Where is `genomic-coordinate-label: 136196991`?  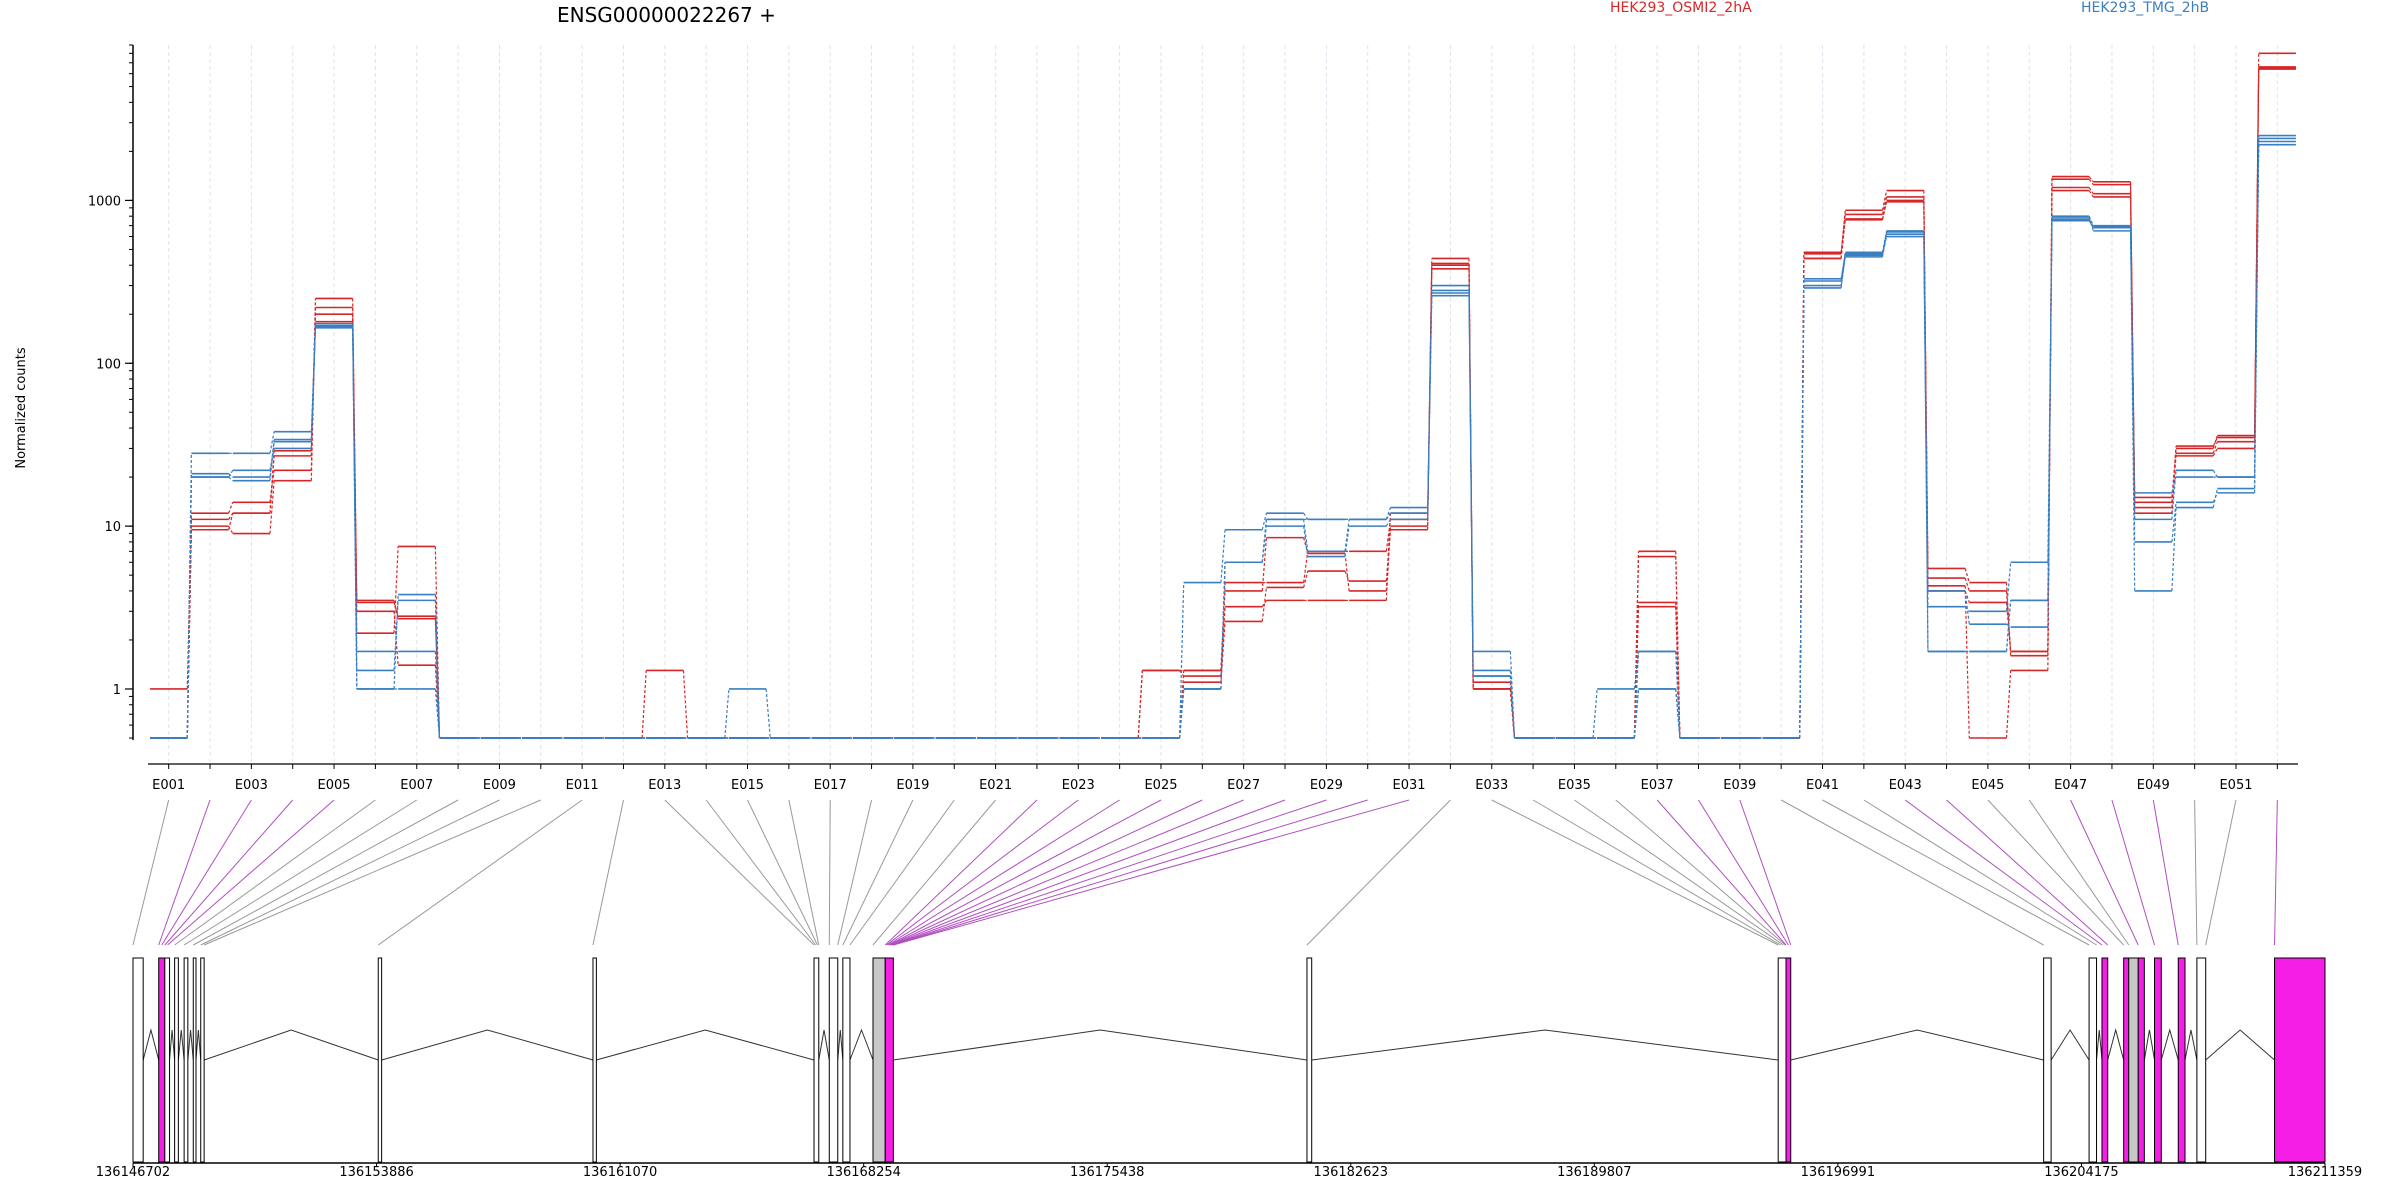 genomic-coordinate-label: 136196991 is located at coordinates (1838, 1172).